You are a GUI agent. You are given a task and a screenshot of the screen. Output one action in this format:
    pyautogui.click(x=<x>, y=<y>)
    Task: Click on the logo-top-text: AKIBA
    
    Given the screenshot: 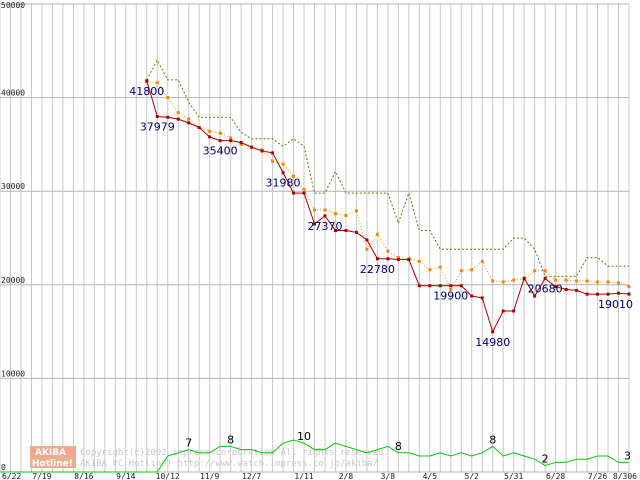 What is the action you would take?
    pyautogui.click(x=50, y=453)
    